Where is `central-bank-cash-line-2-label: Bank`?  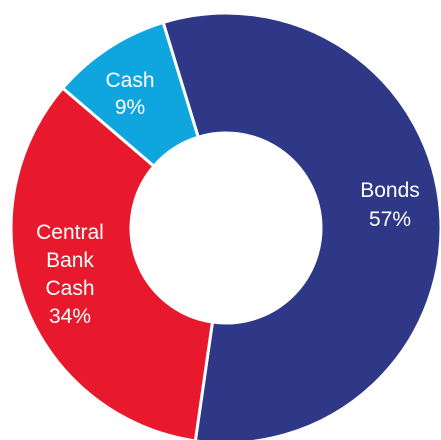 central-bank-cash-line-2-label: Bank is located at coordinates (70, 260).